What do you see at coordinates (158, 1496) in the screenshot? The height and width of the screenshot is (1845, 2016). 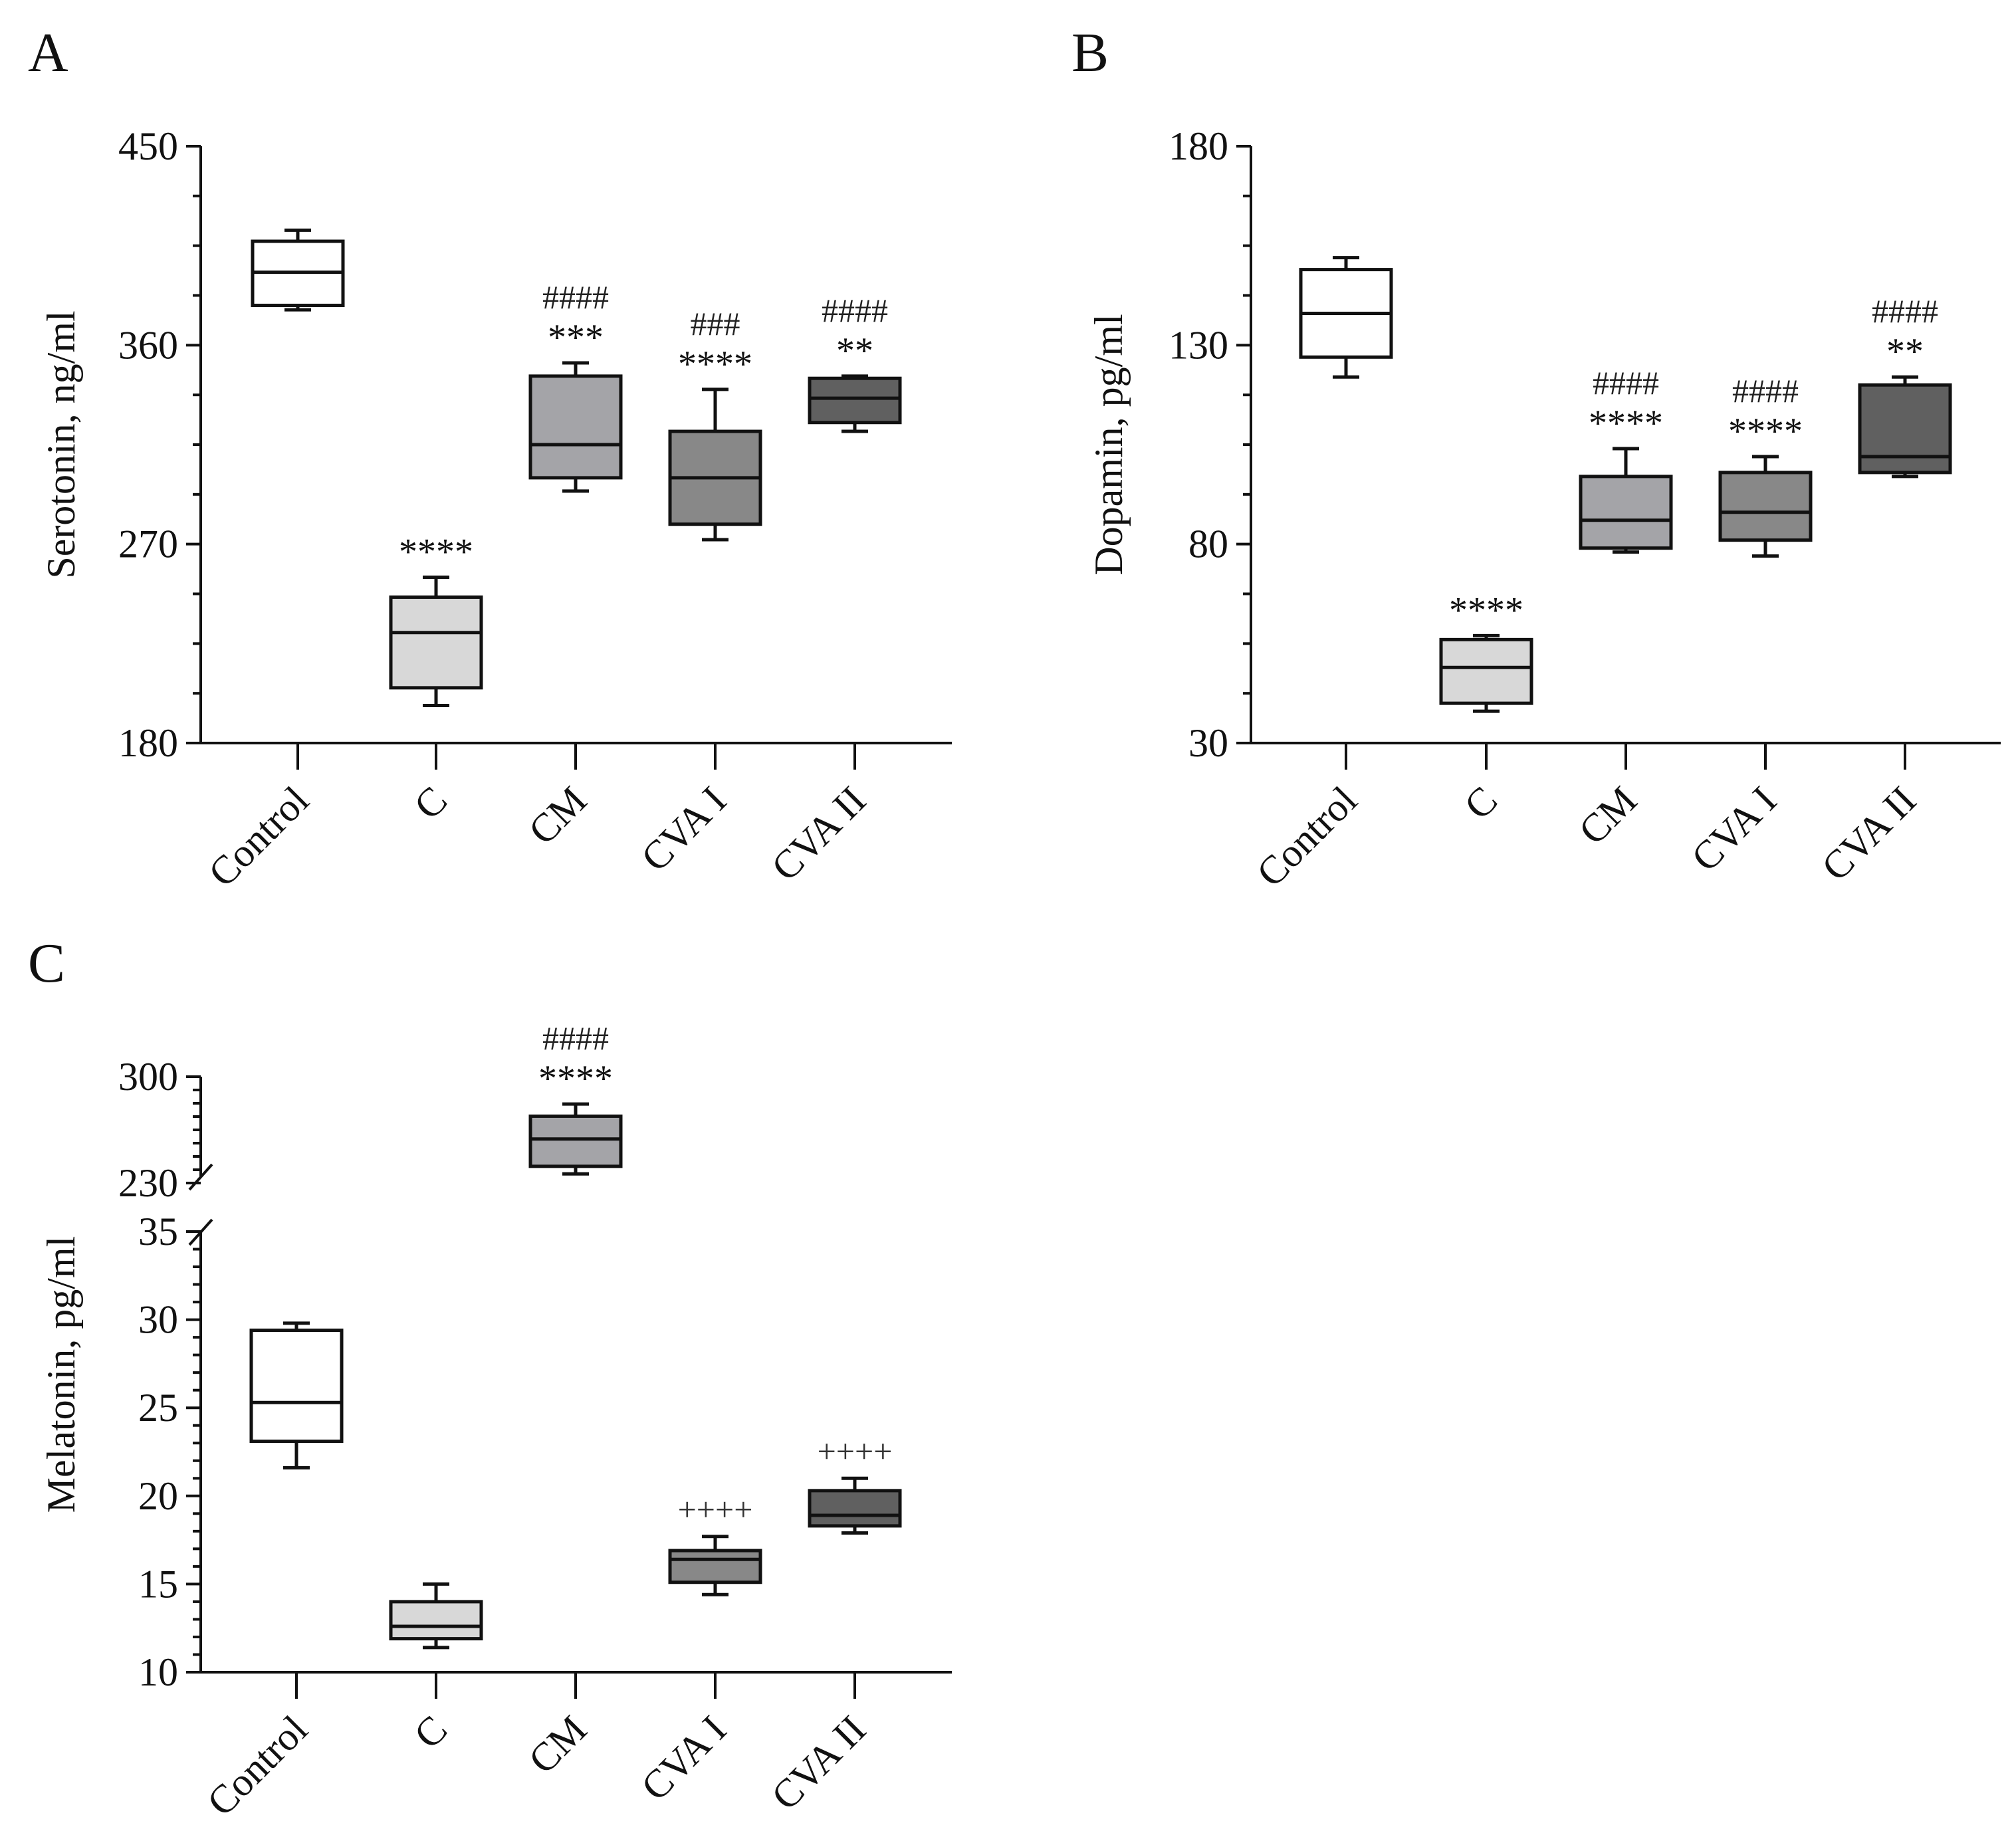 I see `y-tick-label: 20` at bounding box center [158, 1496].